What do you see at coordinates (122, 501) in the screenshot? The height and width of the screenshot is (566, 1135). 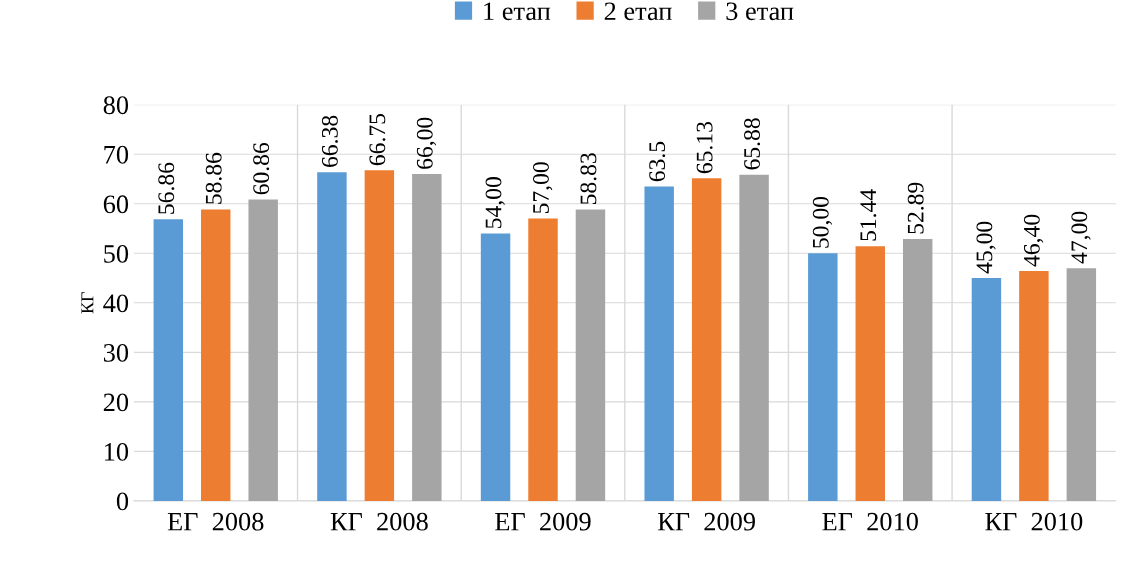 I see `y-tick-label: 0` at bounding box center [122, 501].